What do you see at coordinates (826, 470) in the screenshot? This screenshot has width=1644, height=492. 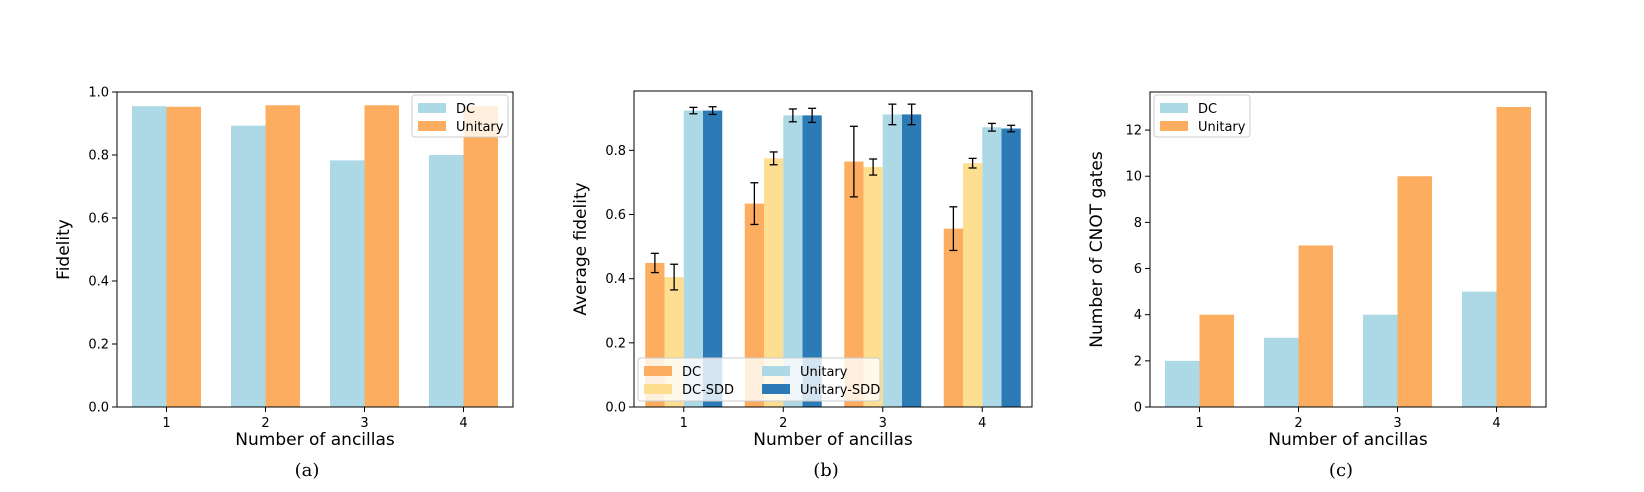 I see `caption: (b)` at bounding box center [826, 470].